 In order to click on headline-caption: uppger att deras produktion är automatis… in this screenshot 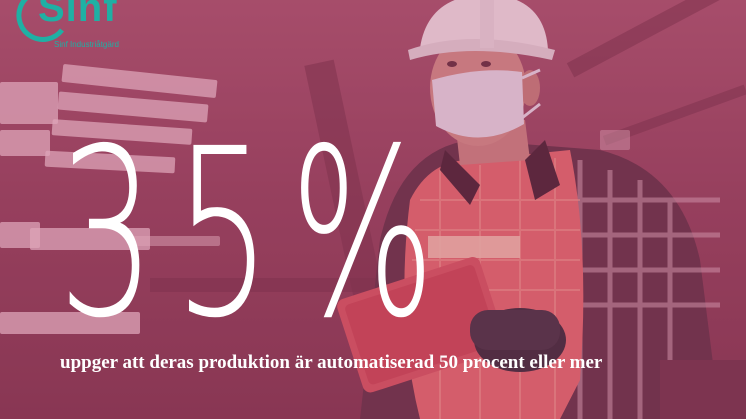, I will do `click(331, 362)`.